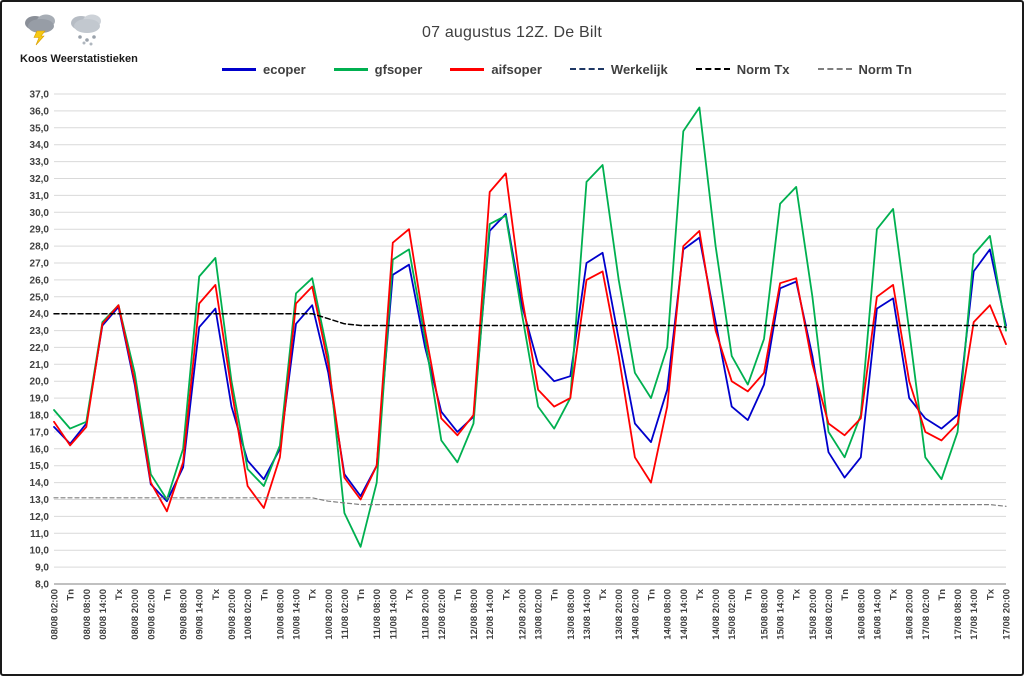 The width and height of the screenshot is (1024, 676). What do you see at coordinates (345, 614) in the screenshot?
I see `svg-text: 11/08 02:00` at bounding box center [345, 614].